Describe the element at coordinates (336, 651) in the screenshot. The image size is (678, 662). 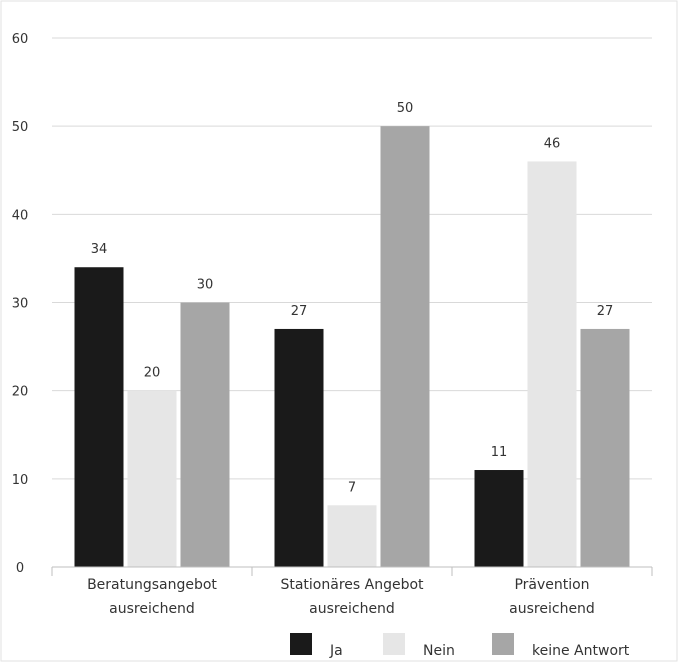
I see `legend-label: Ja` at that location.